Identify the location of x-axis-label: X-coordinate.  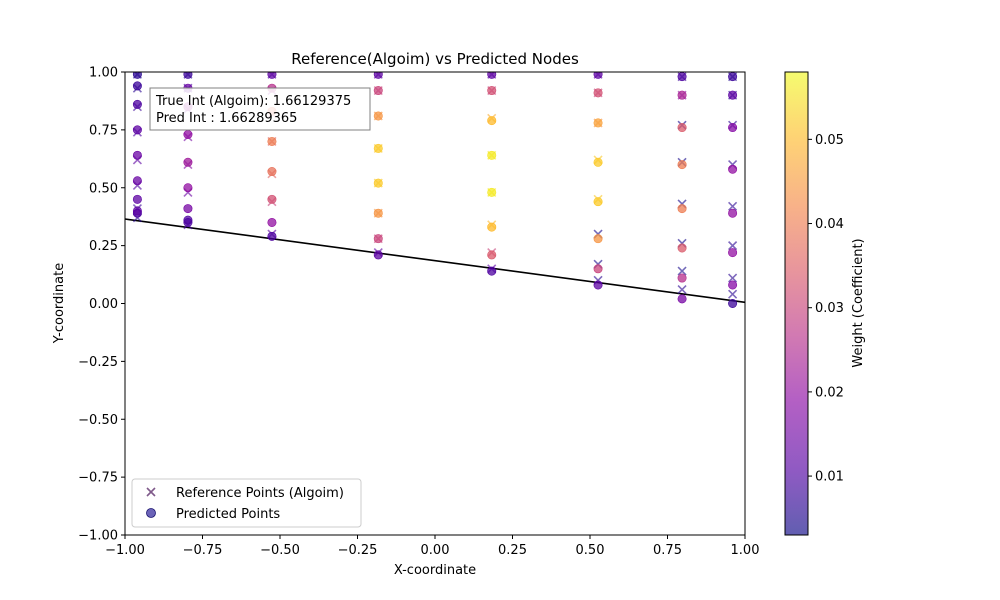
(435, 570).